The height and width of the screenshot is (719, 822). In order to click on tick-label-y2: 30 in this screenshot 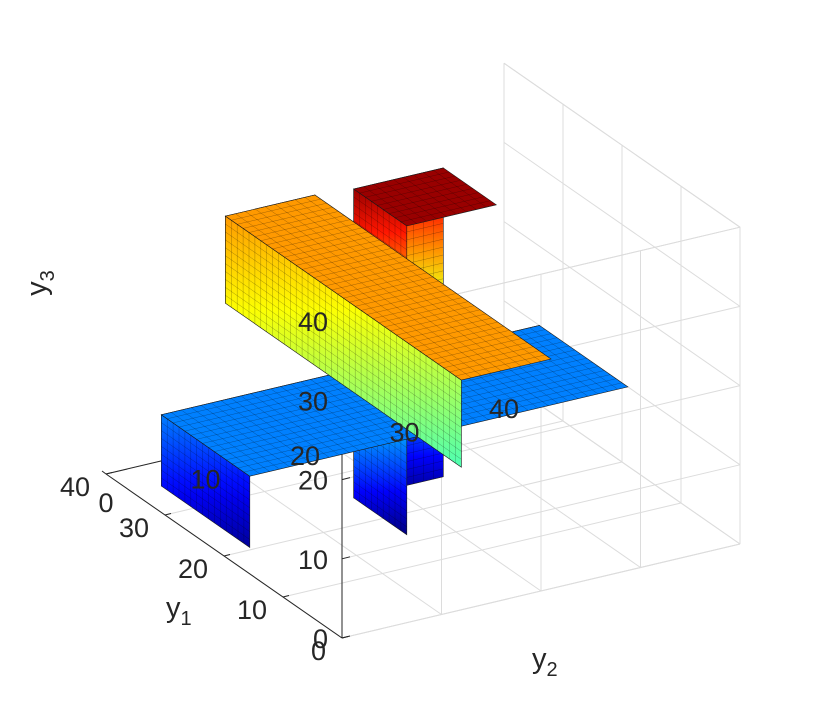, I will do `click(404, 433)`.